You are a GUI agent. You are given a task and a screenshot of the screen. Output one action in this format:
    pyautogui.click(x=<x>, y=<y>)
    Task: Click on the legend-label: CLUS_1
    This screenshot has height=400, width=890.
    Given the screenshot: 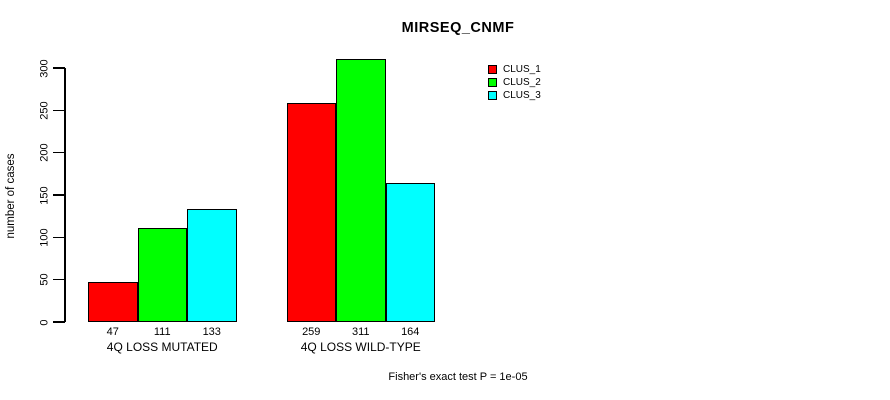 What is the action you would take?
    pyautogui.click(x=522, y=69)
    